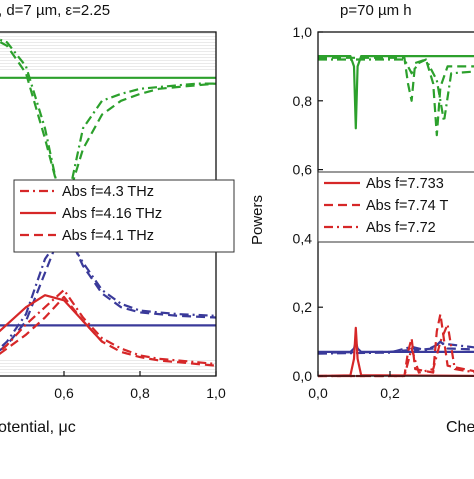 The image size is (474, 479). Describe the element at coordinates (112, 214) in the screenshot. I see `legend-entry-label: Abs f=4.16 THz` at that location.